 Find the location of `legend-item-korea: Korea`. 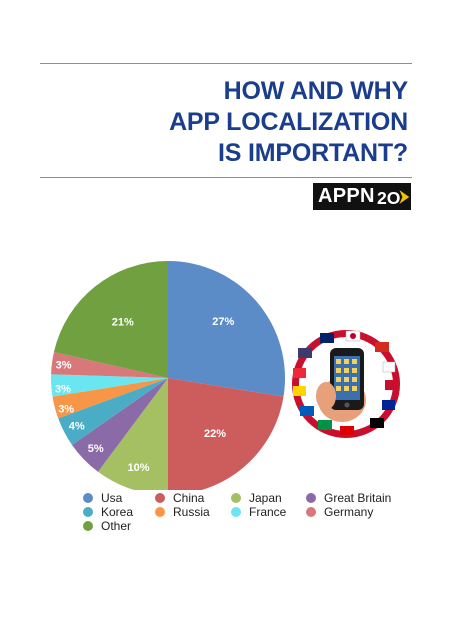

legend-item-korea: Korea is located at coordinates (108, 512).